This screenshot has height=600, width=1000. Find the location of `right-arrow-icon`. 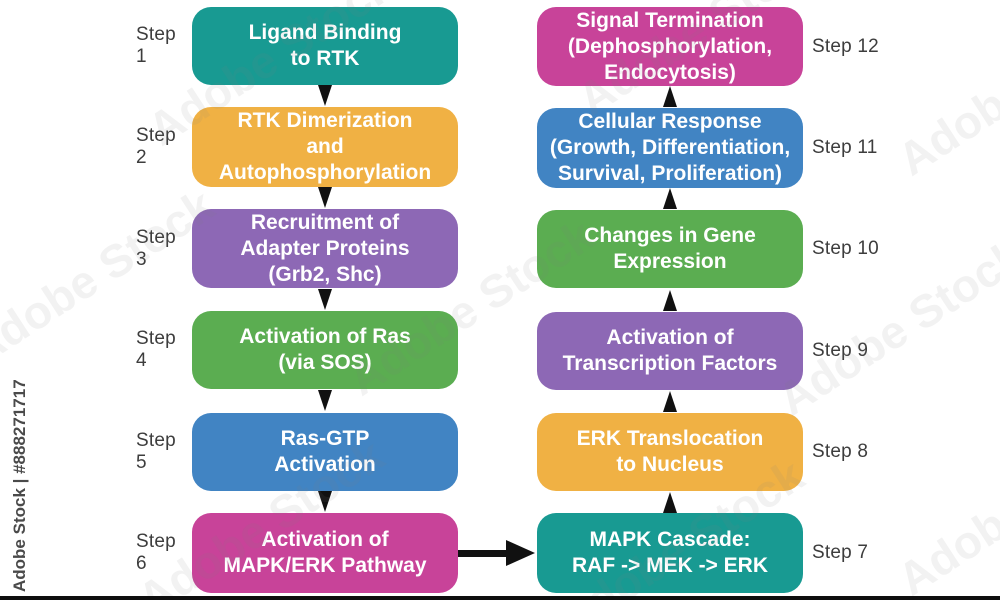

right-arrow-icon is located at coordinates (520, 553).